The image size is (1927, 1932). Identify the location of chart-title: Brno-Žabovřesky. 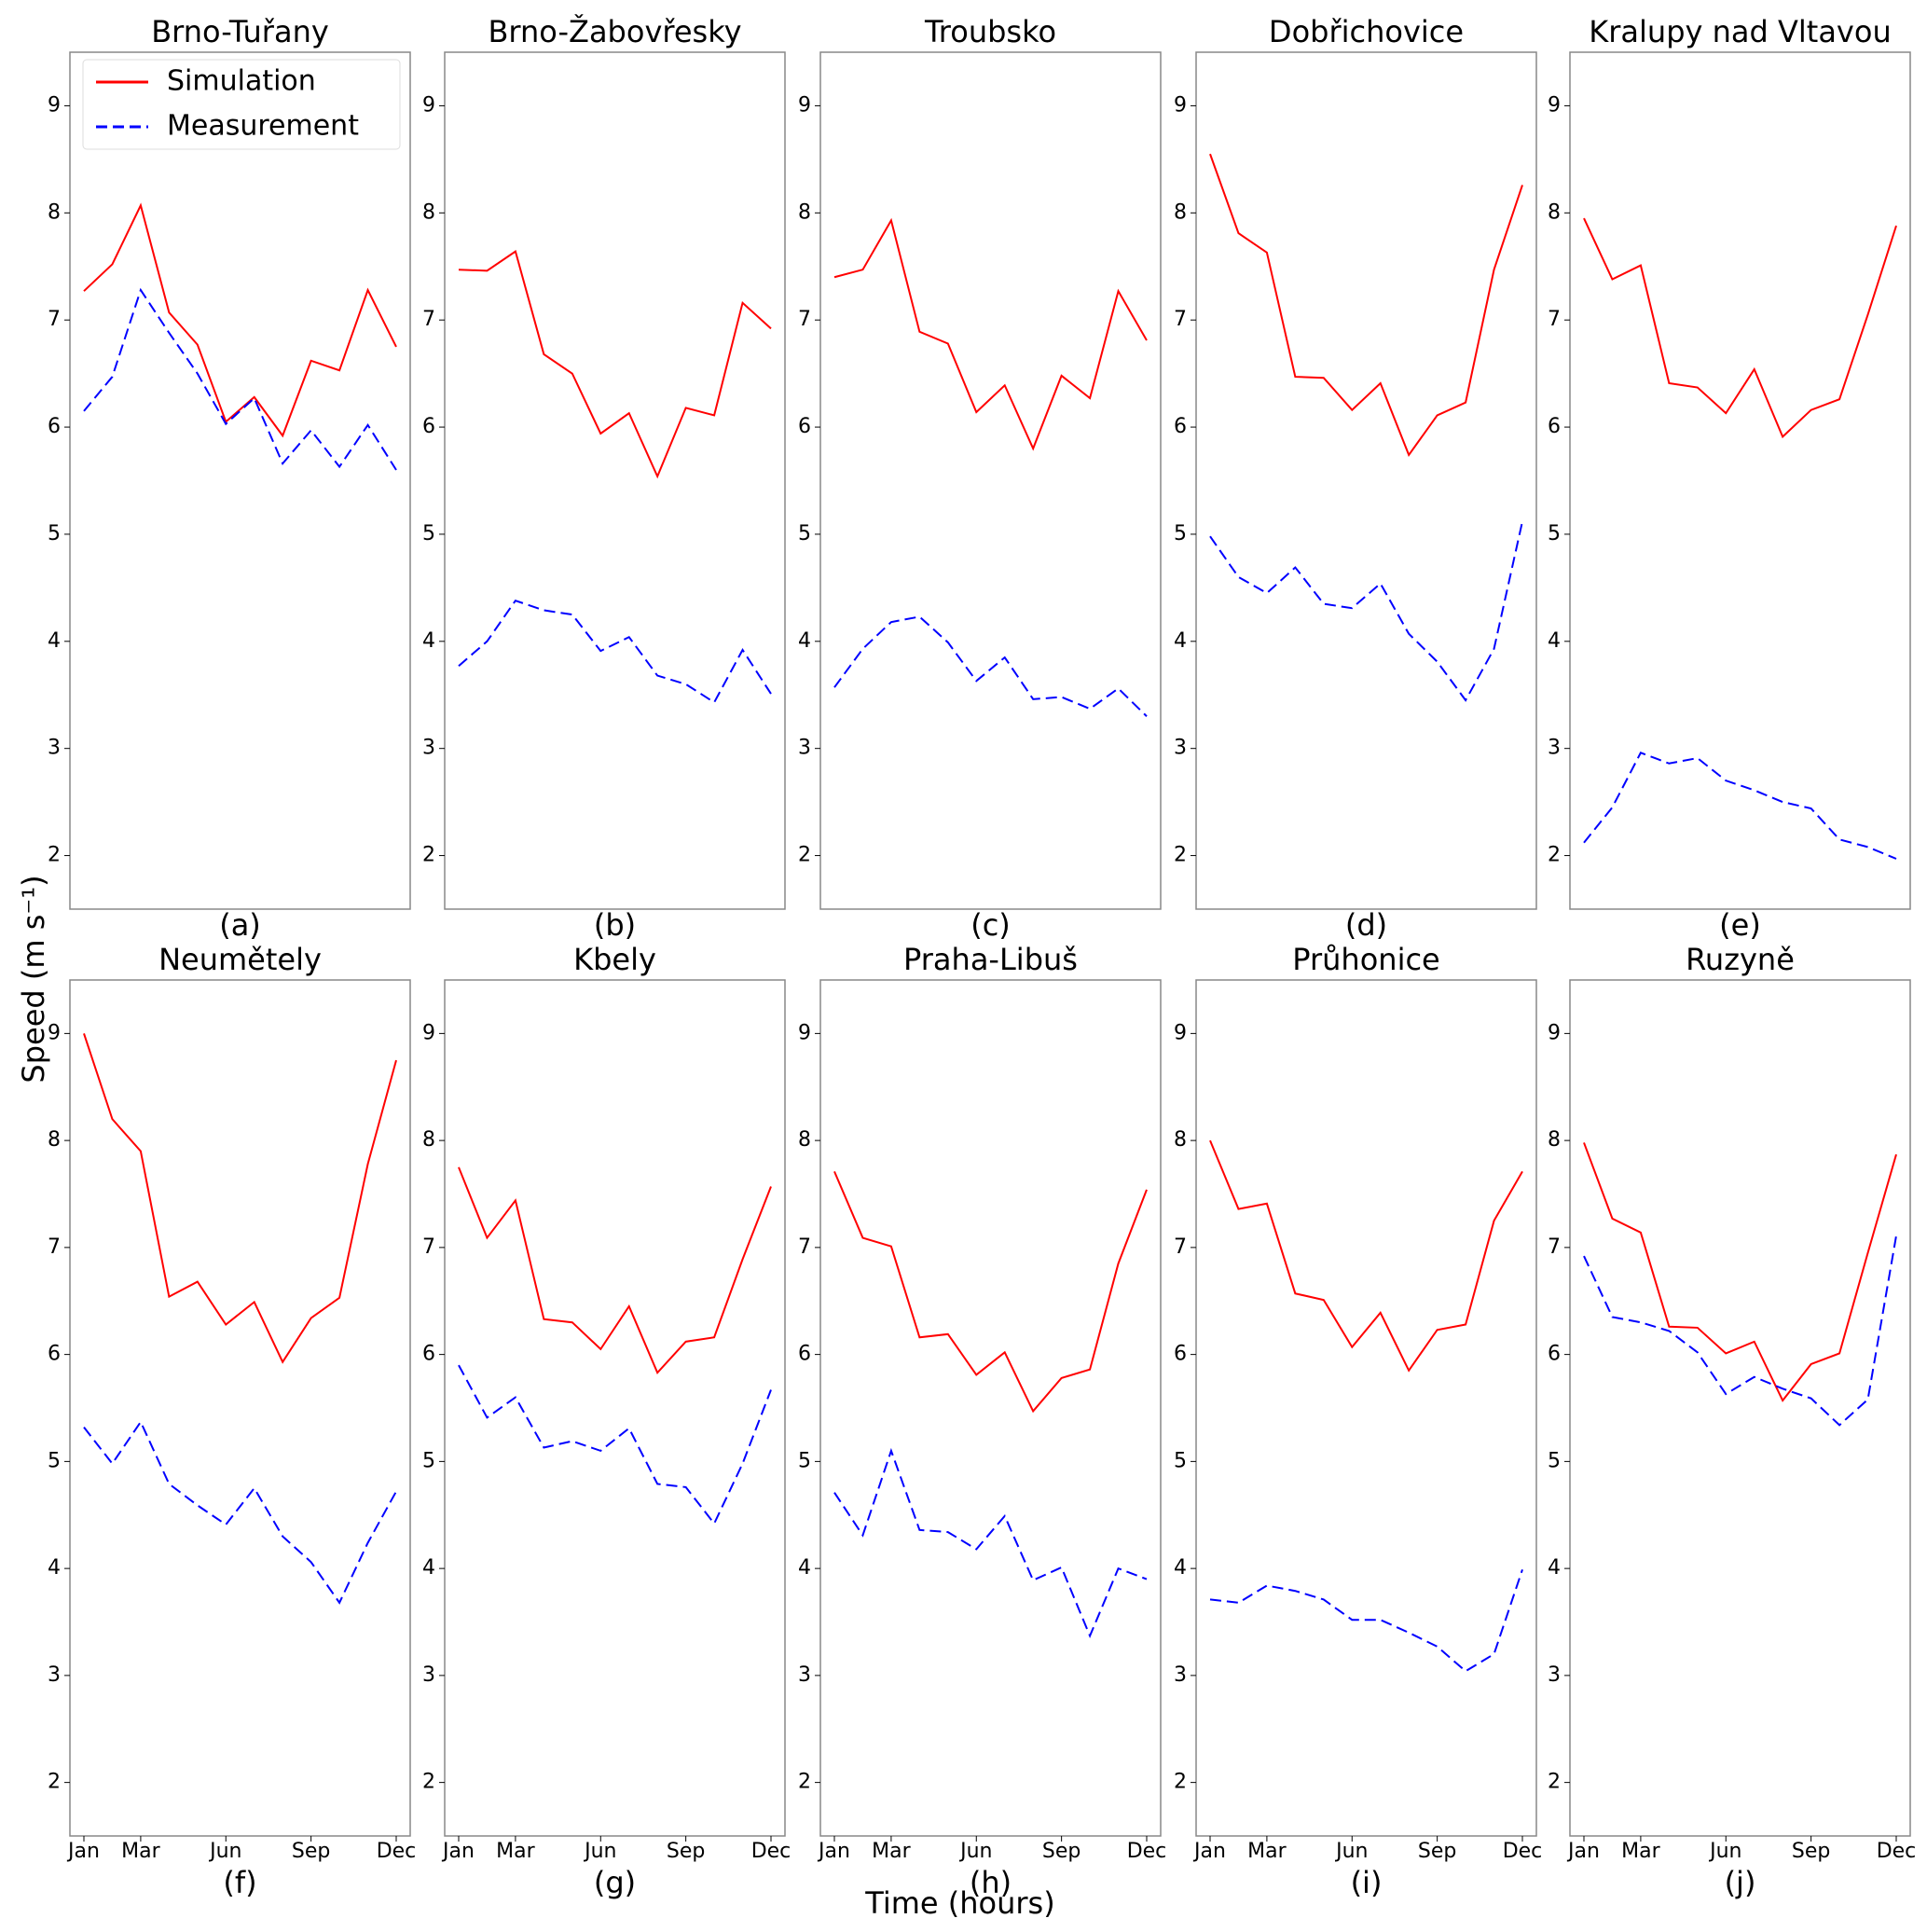
(614, 32).